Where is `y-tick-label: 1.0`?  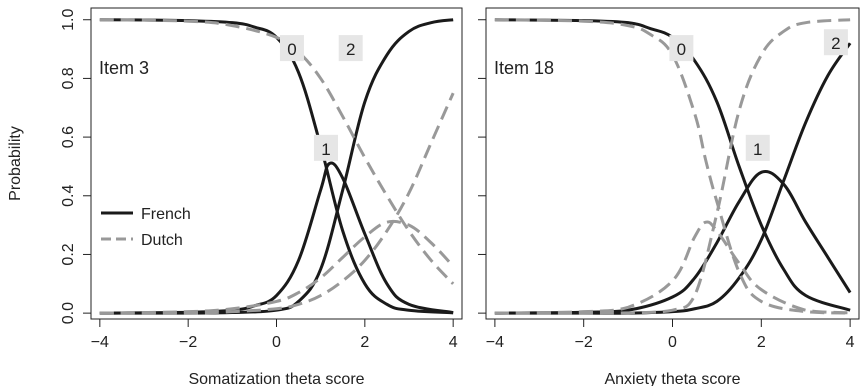
y-tick-label: 1.0 is located at coordinates (68, 20).